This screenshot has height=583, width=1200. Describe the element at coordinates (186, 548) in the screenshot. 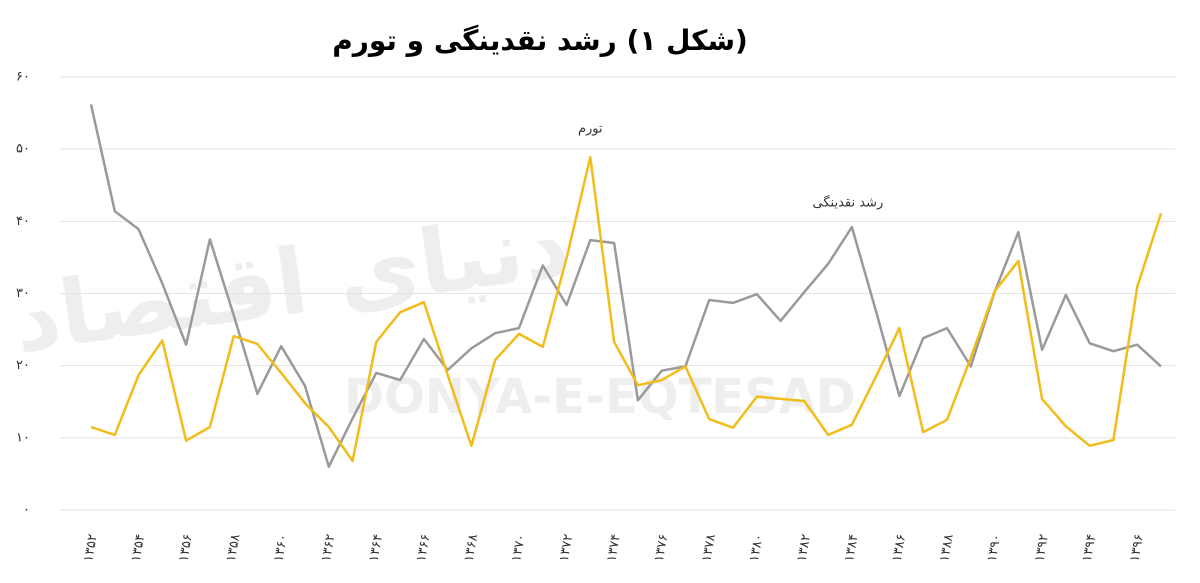

I see `x-tick-label: ۱۳۵۶` at that location.